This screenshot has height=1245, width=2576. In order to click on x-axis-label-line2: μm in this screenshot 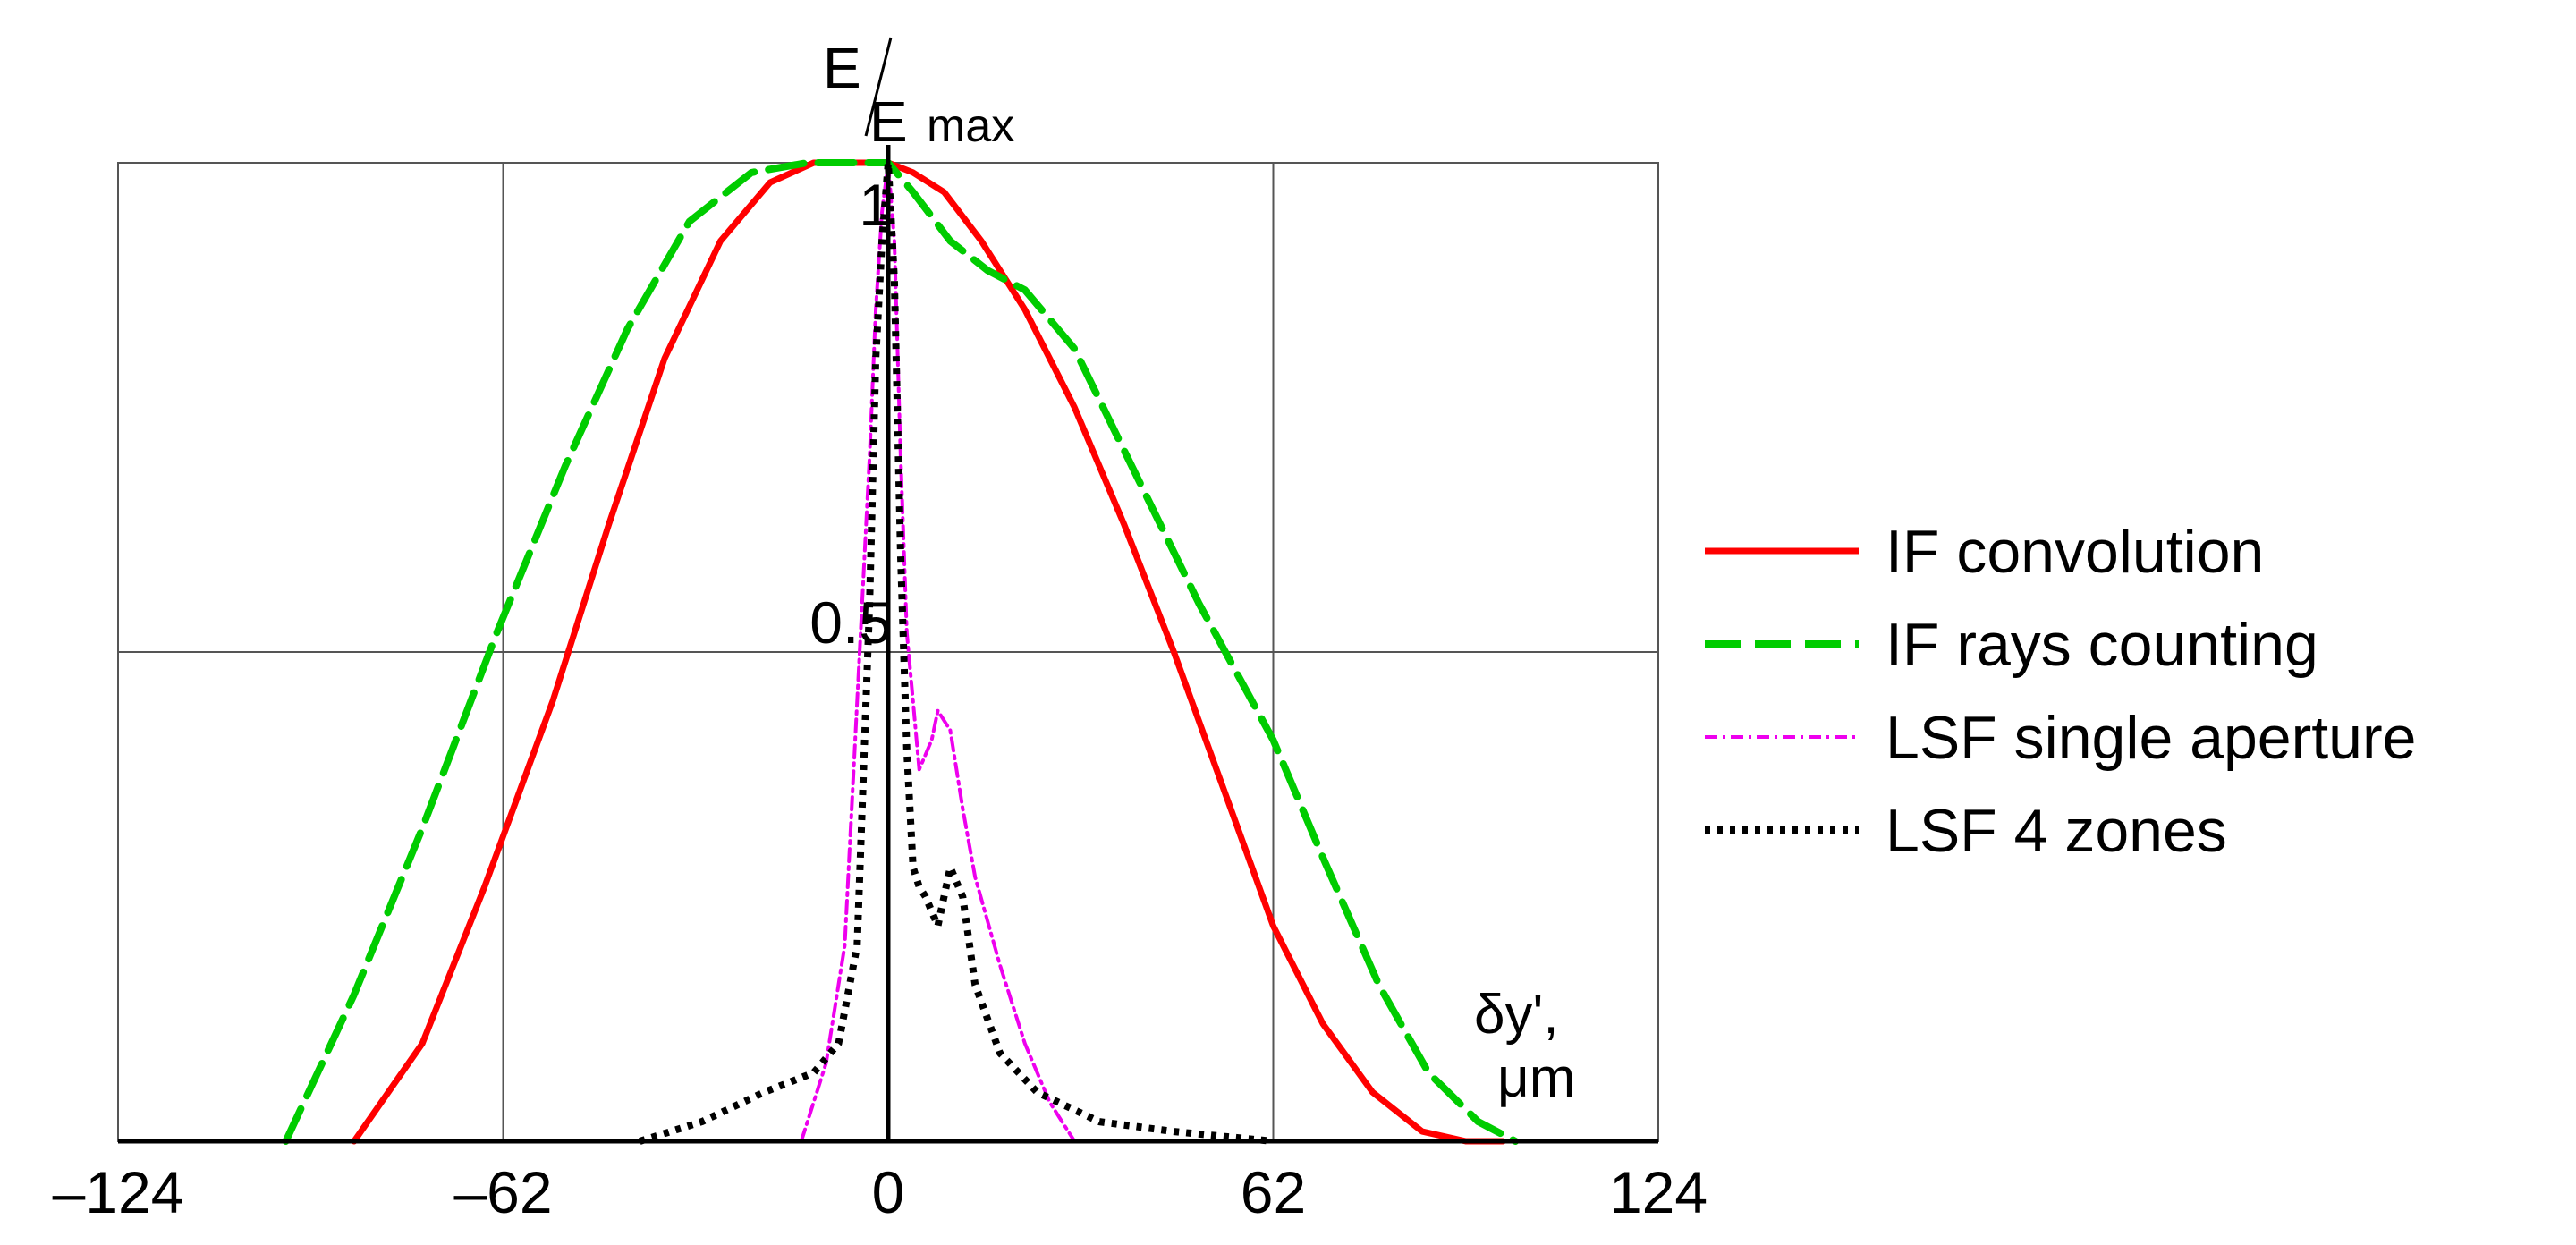, I will do `click(1536, 1078)`.